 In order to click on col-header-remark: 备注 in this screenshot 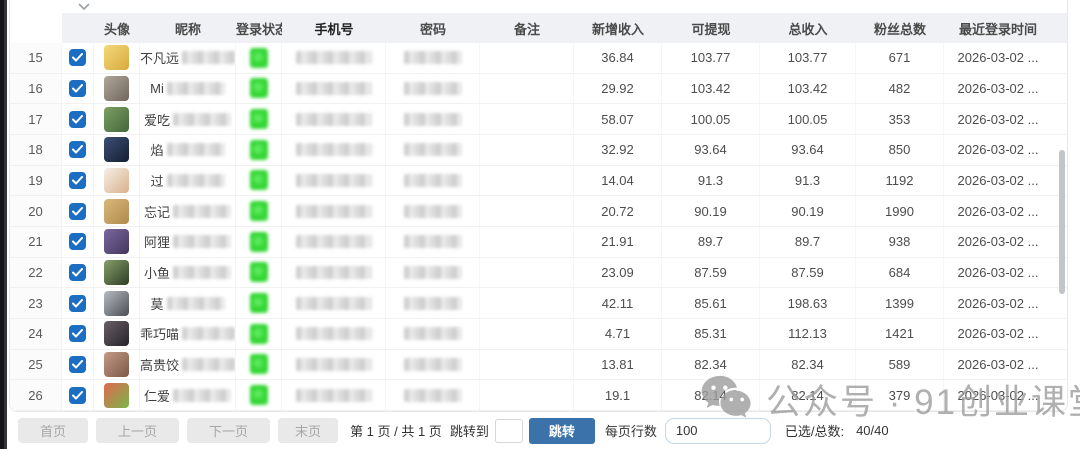, I will do `click(526, 29)`.